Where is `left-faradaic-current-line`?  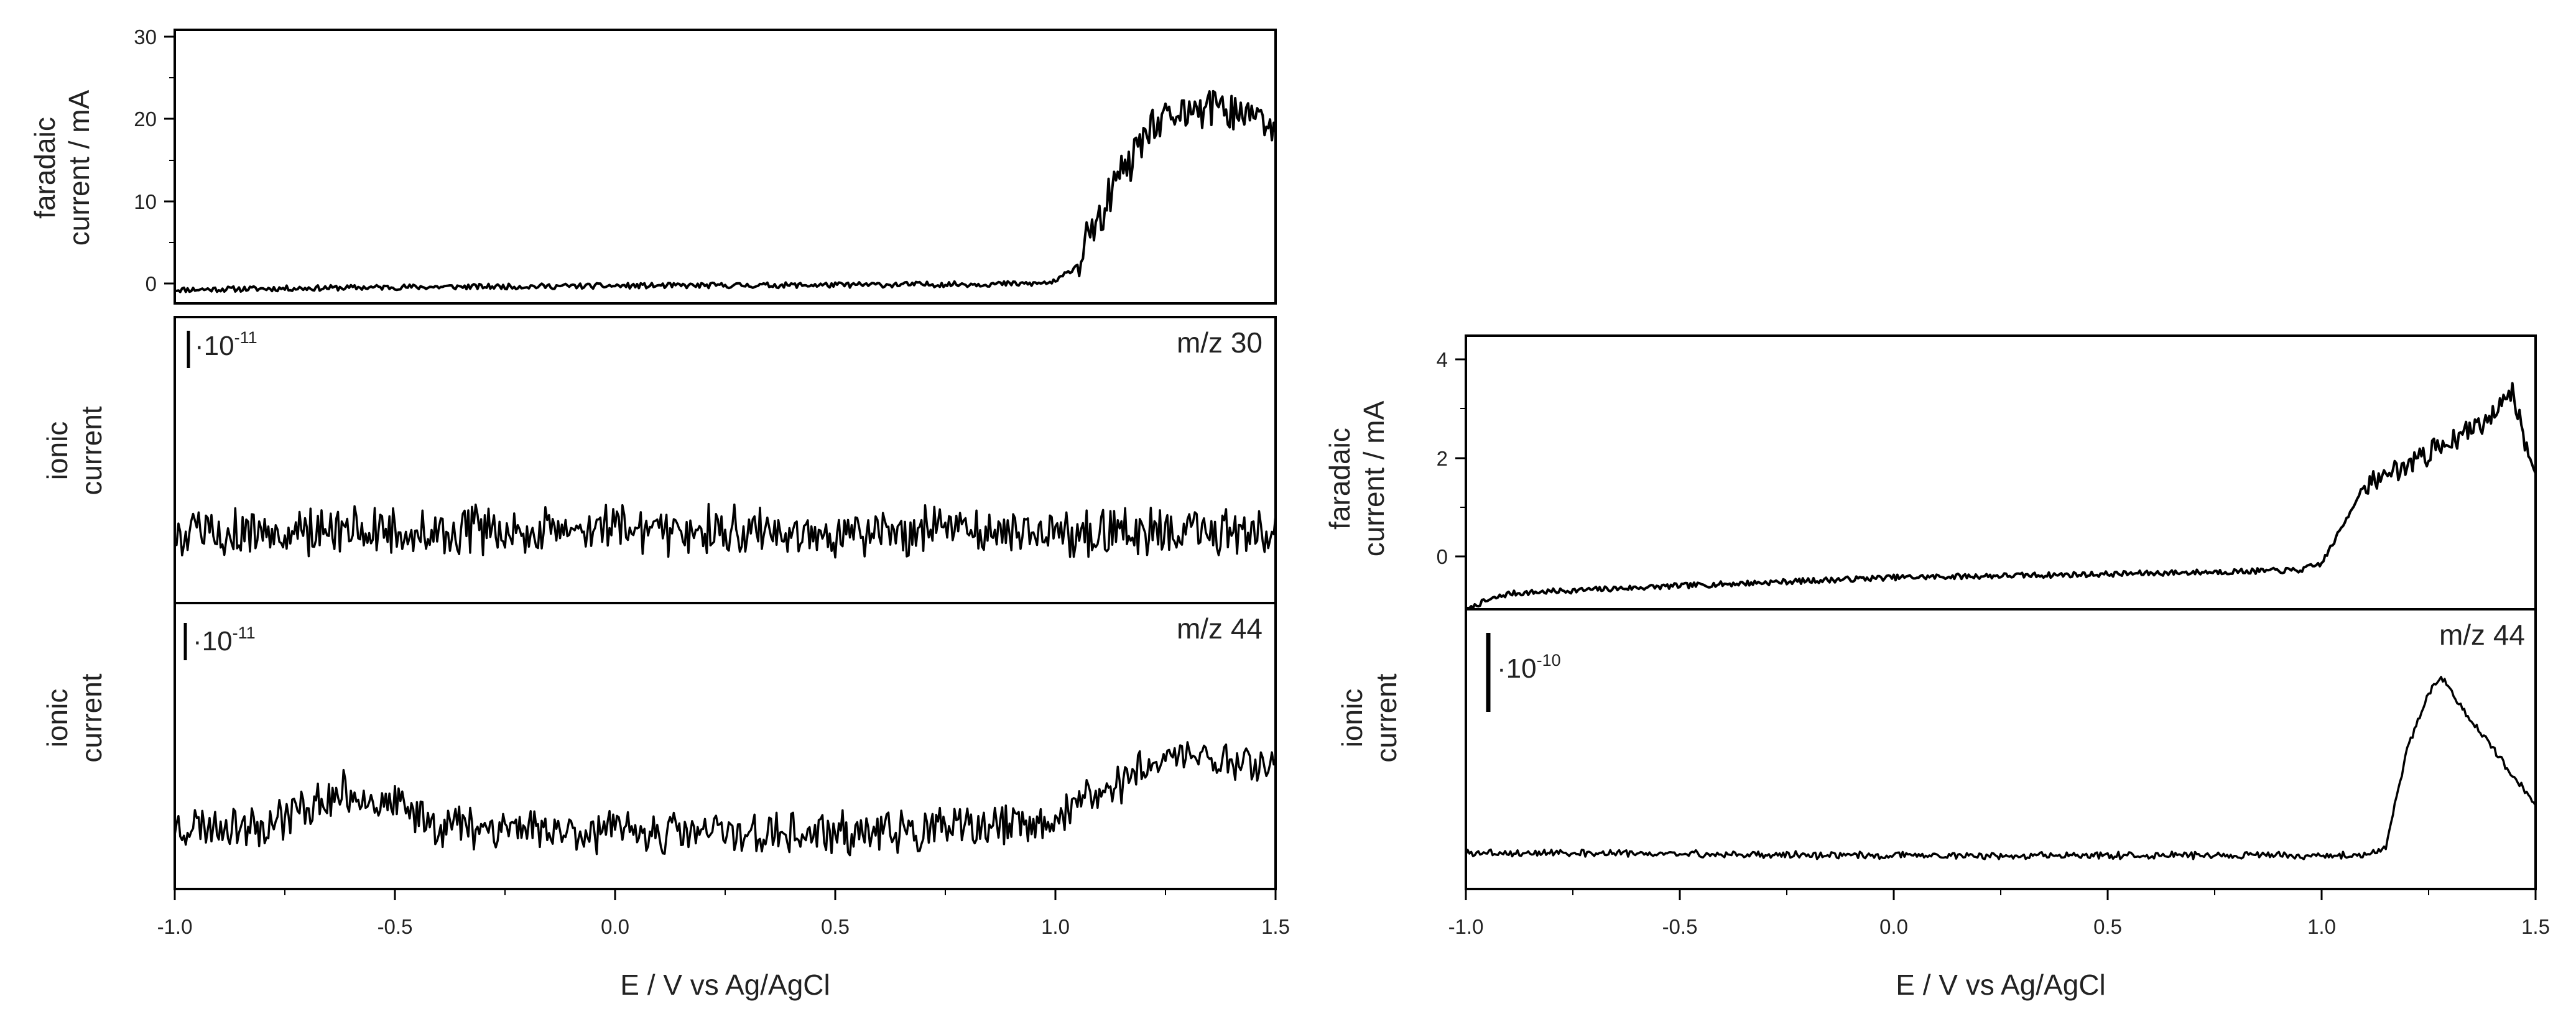
left-faradaic-current-line is located at coordinates (725, 191).